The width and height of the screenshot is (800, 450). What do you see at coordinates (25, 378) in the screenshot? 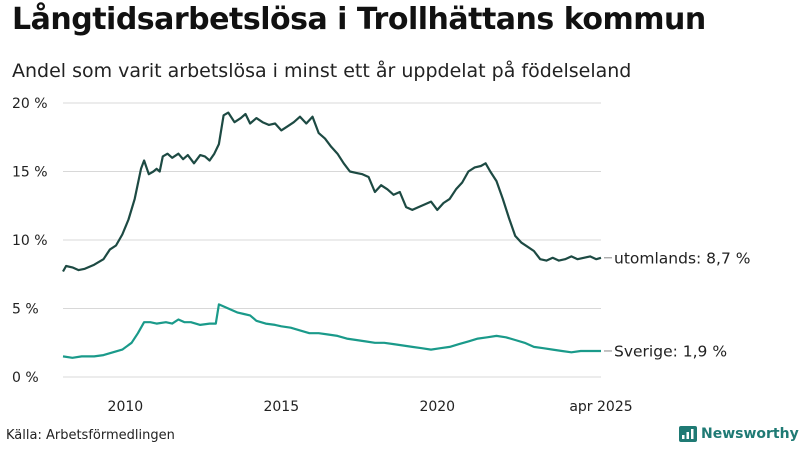
I see `y-tick-label: 0 %` at bounding box center [25, 378].